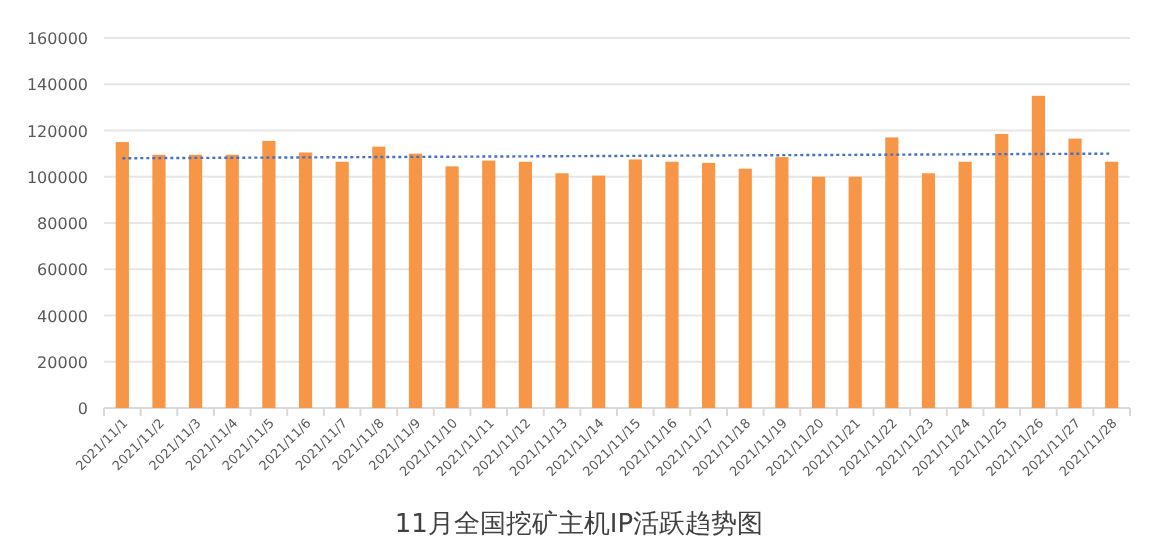  I want to click on y-tick-label: 80000, so click(62, 224).